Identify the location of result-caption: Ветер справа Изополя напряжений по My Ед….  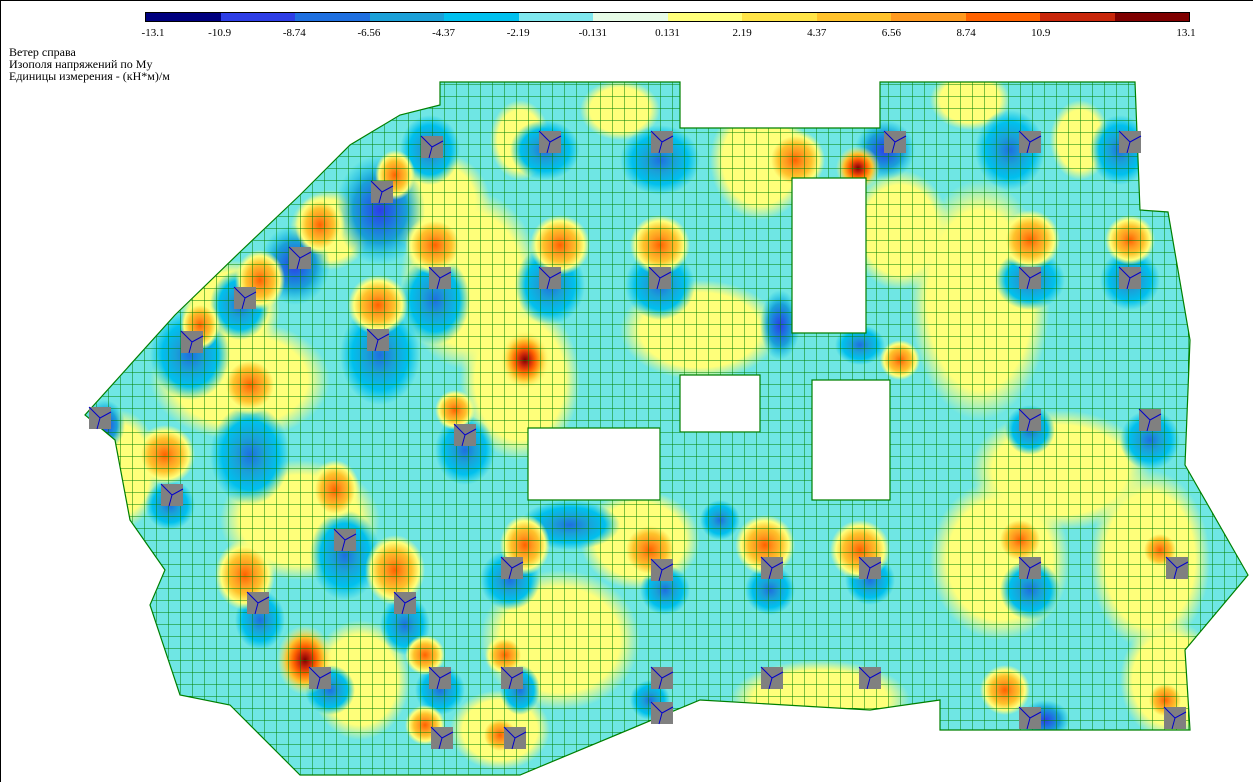
(89, 64).